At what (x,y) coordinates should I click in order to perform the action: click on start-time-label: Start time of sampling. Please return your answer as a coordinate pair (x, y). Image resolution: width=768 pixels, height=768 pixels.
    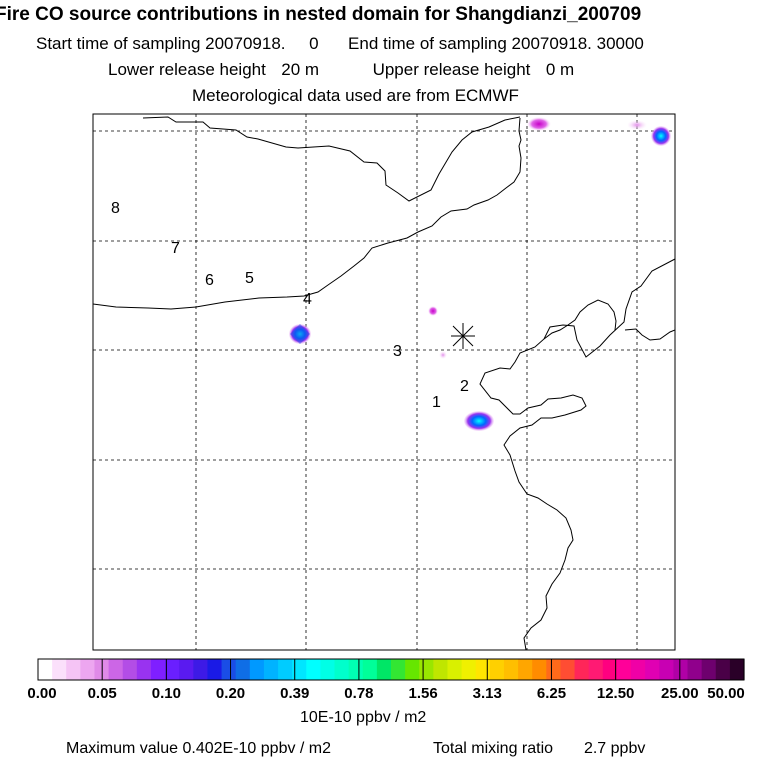
    Looking at the image, I should click on (118, 43).